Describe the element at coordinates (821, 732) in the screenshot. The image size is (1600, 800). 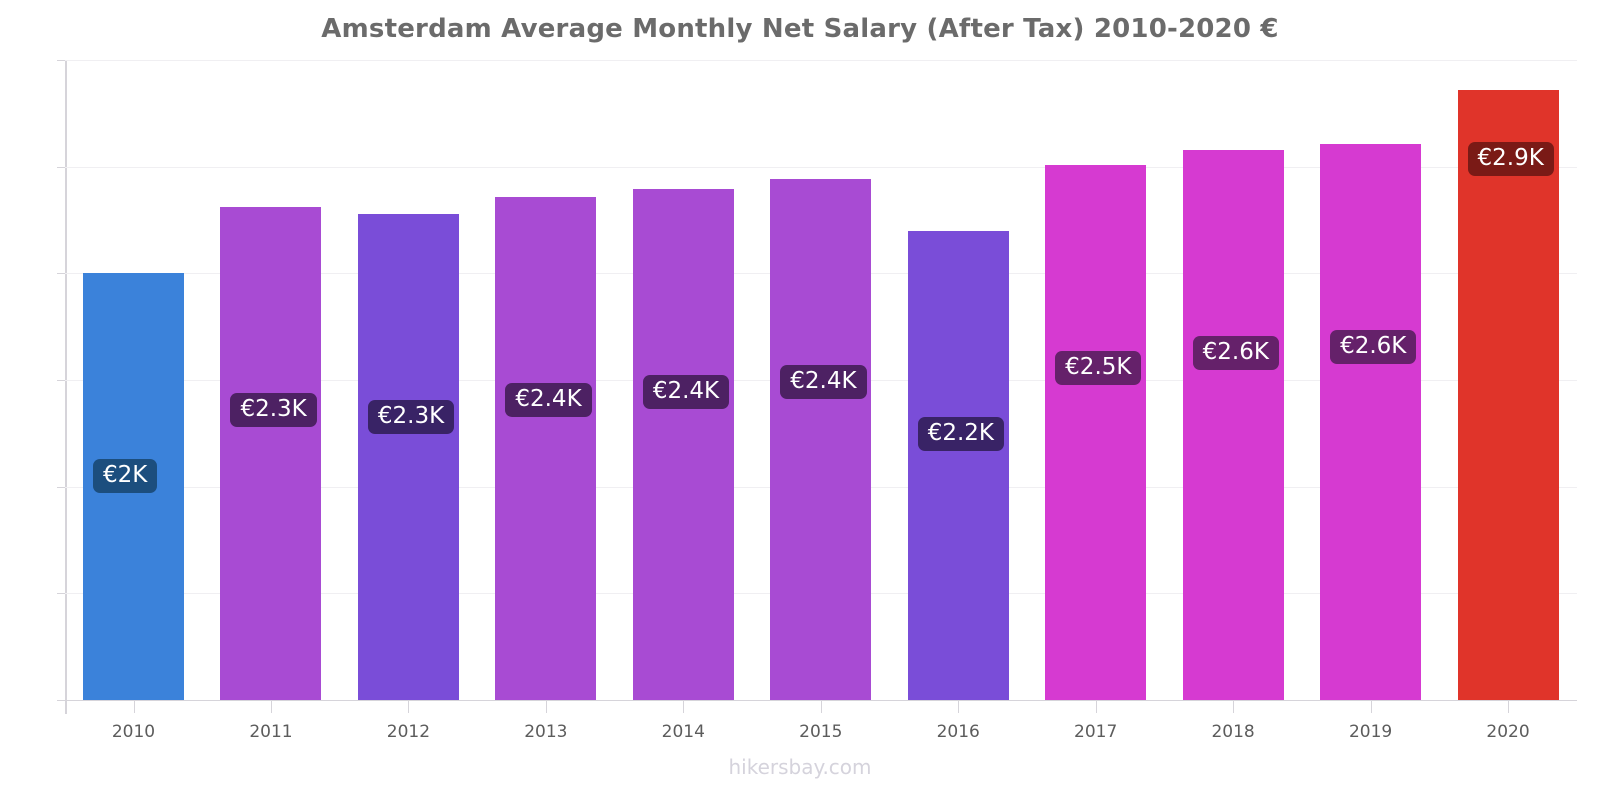
I see `x-axis-tick-label: 2015` at that location.